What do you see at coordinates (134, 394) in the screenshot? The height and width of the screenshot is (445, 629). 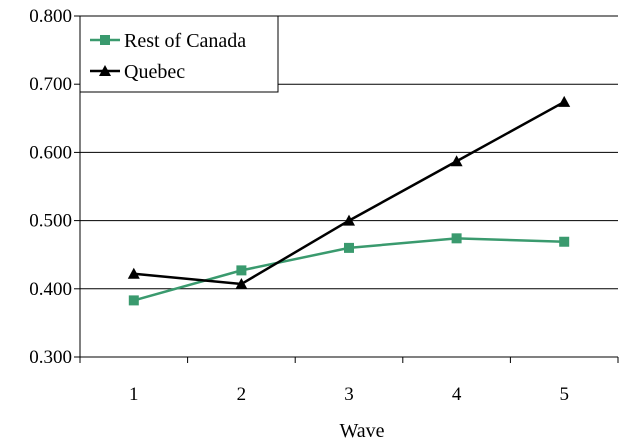 I see `x-tick-label: 1` at bounding box center [134, 394].